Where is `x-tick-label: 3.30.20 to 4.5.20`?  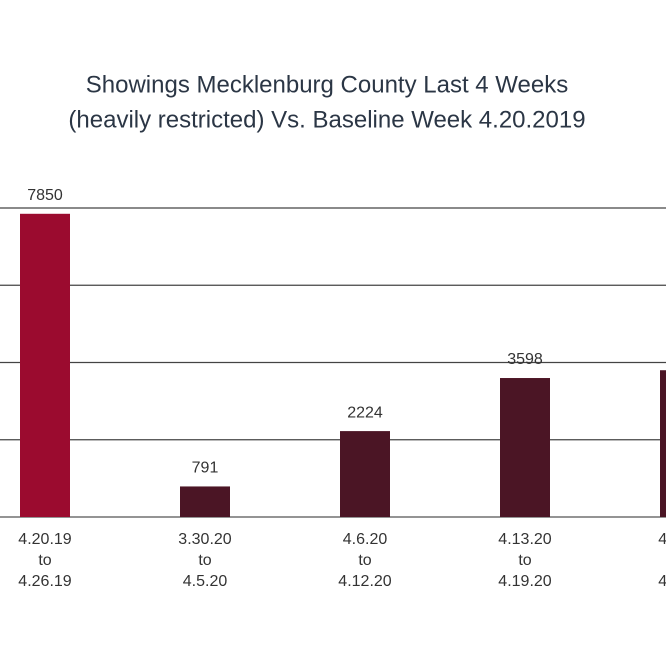 x-tick-label: 3.30.20 to 4.5.20 is located at coordinates (204, 560).